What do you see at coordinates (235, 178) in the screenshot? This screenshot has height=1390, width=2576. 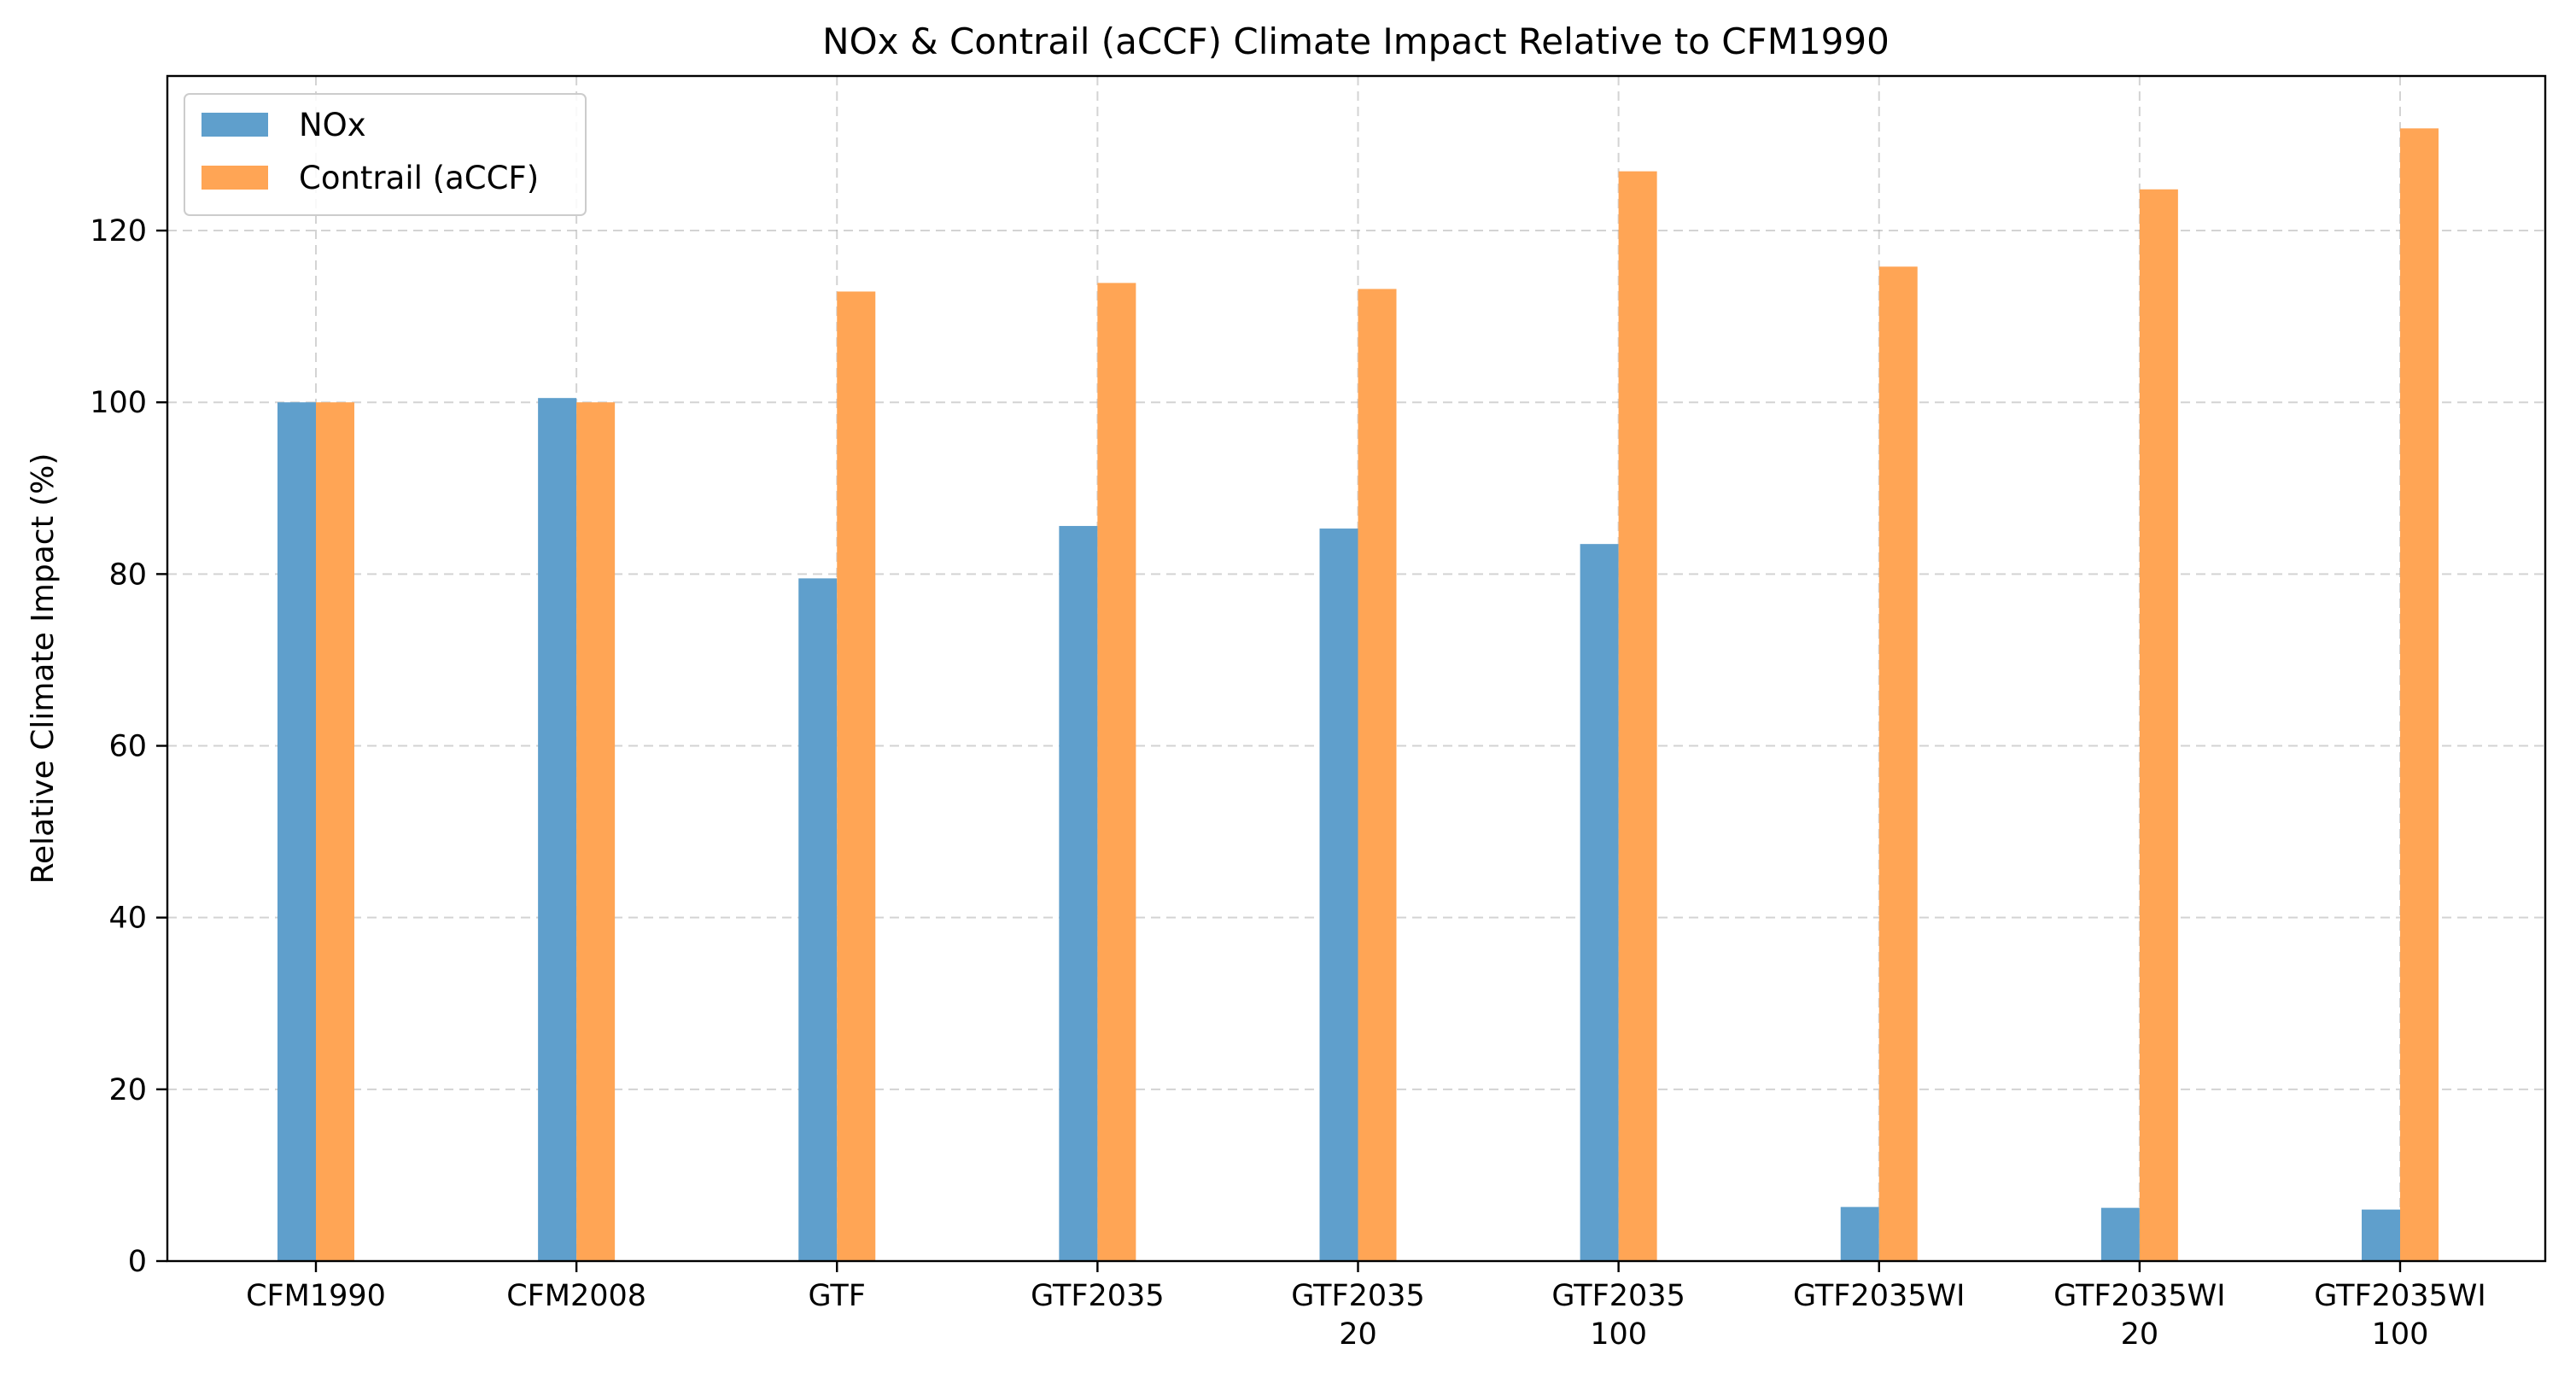 I see `legend-swatch-contrail` at bounding box center [235, 178].